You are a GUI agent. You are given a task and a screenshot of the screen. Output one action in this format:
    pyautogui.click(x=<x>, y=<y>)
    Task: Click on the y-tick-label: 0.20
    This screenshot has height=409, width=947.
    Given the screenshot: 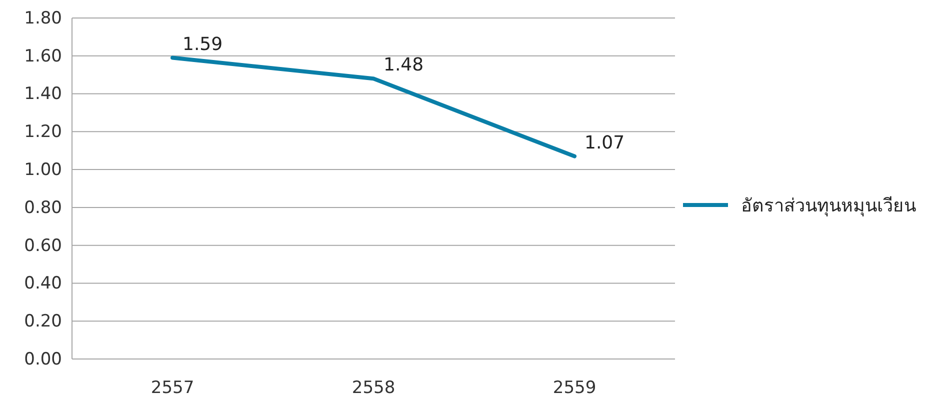 What is the action you would take?
    pyautogui.click(x=43, y=322)
    